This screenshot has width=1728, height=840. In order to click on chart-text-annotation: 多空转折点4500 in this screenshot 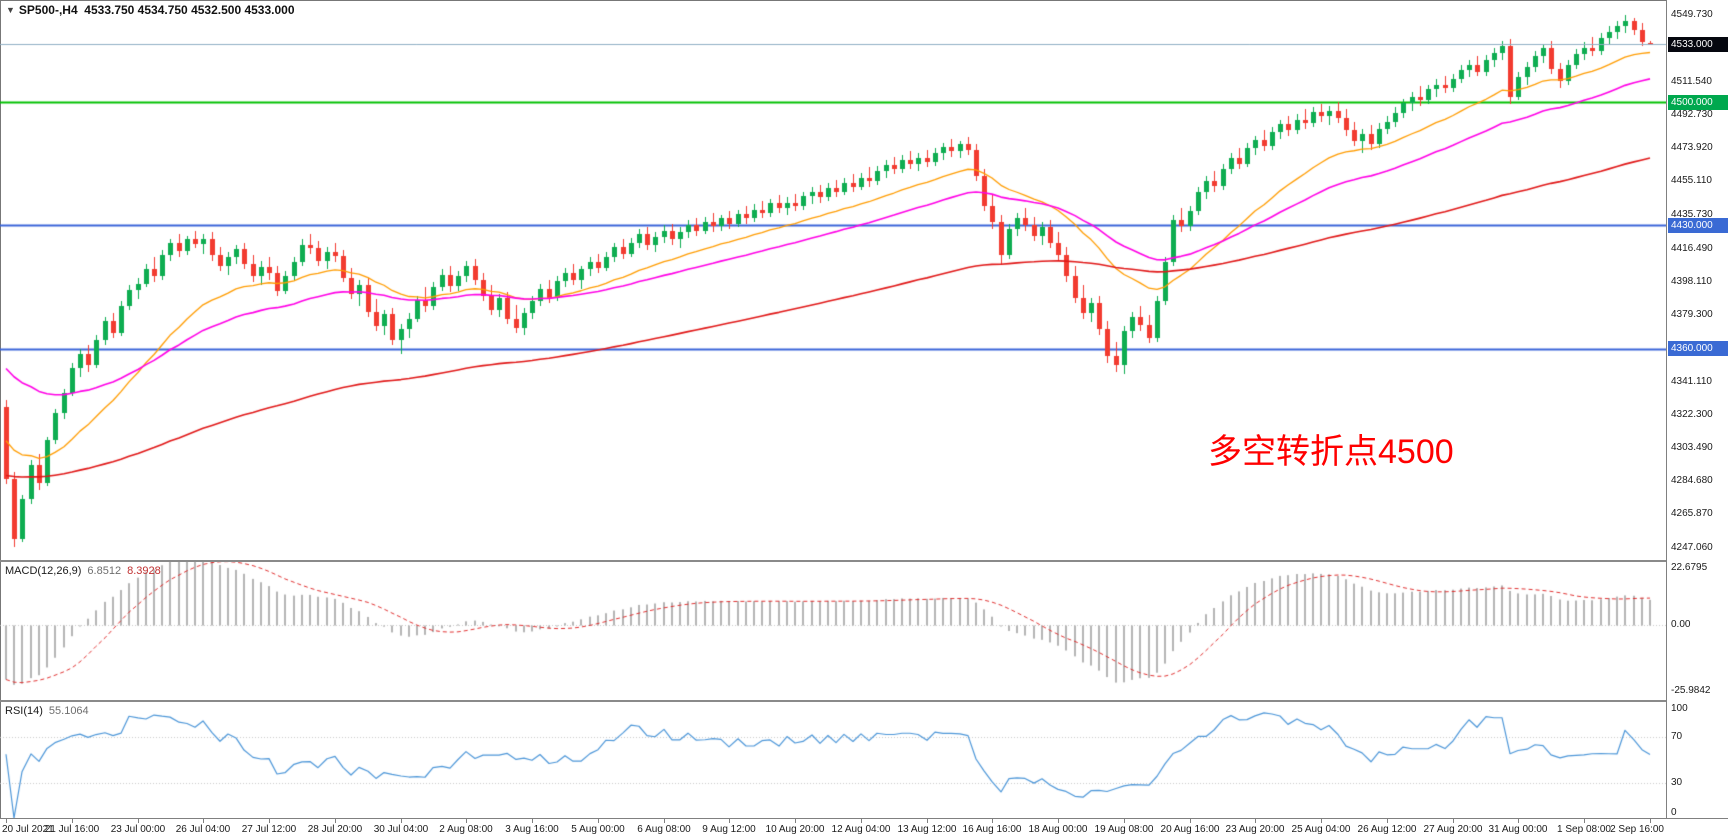, I will do `click(1331, 452)`.